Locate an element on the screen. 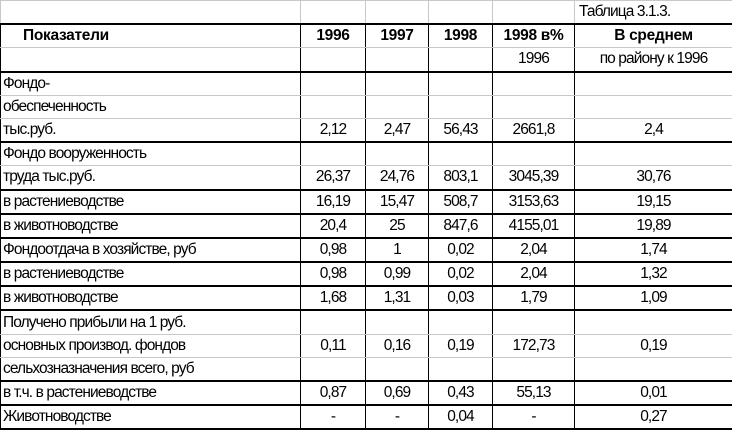  header-row-2: 1996 по району к 1996 is located at coordinates (366, 60).